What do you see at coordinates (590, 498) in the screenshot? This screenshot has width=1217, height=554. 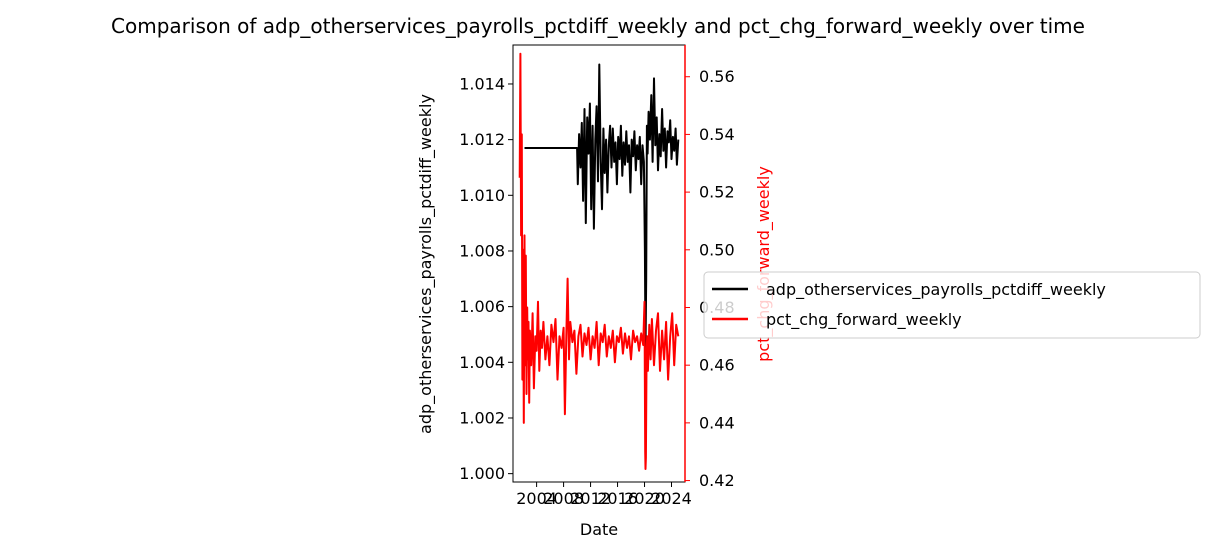 I see `x-tick-label: 2012` at bounding box center [590, 498].